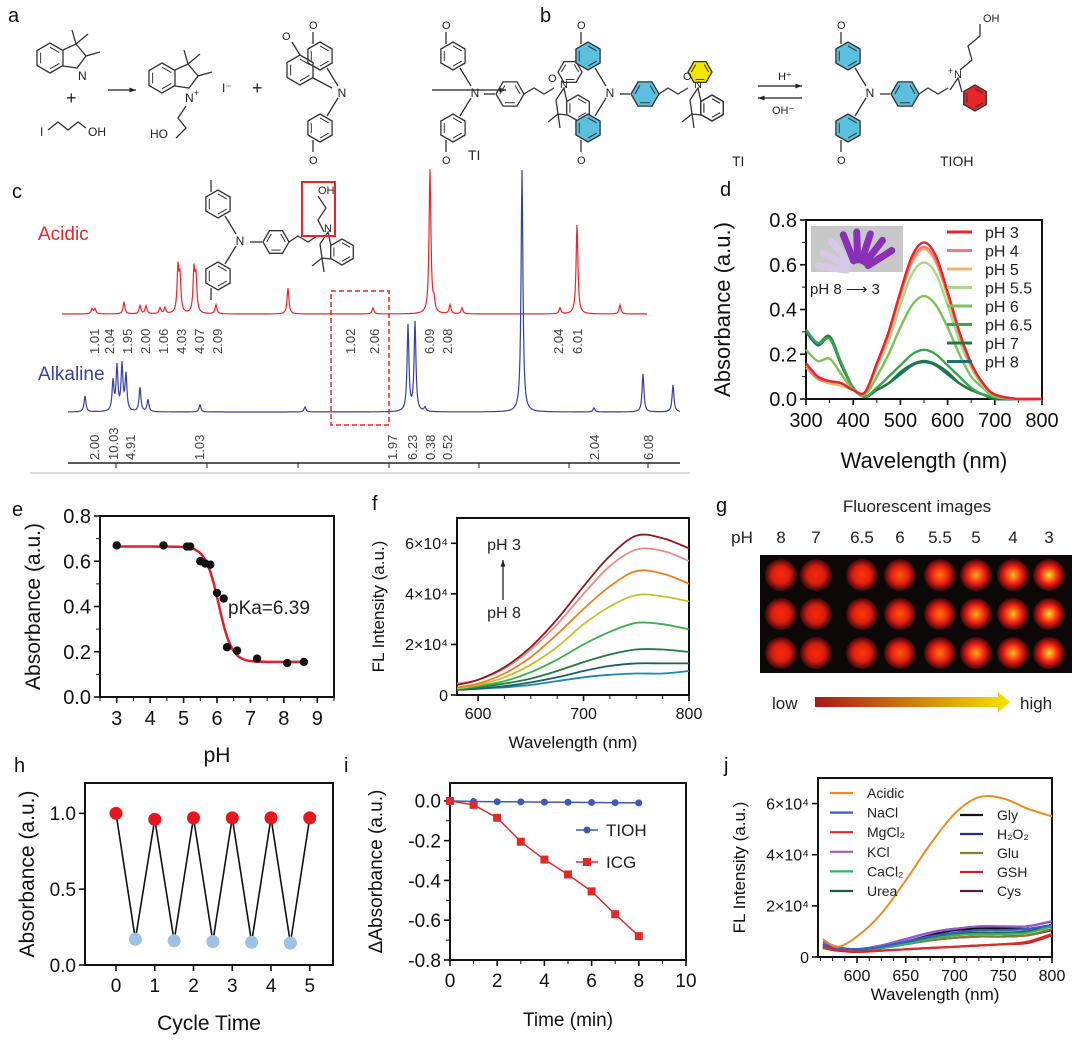  I want to click on nmr-spectrum-alkaline, so click(374, 291).